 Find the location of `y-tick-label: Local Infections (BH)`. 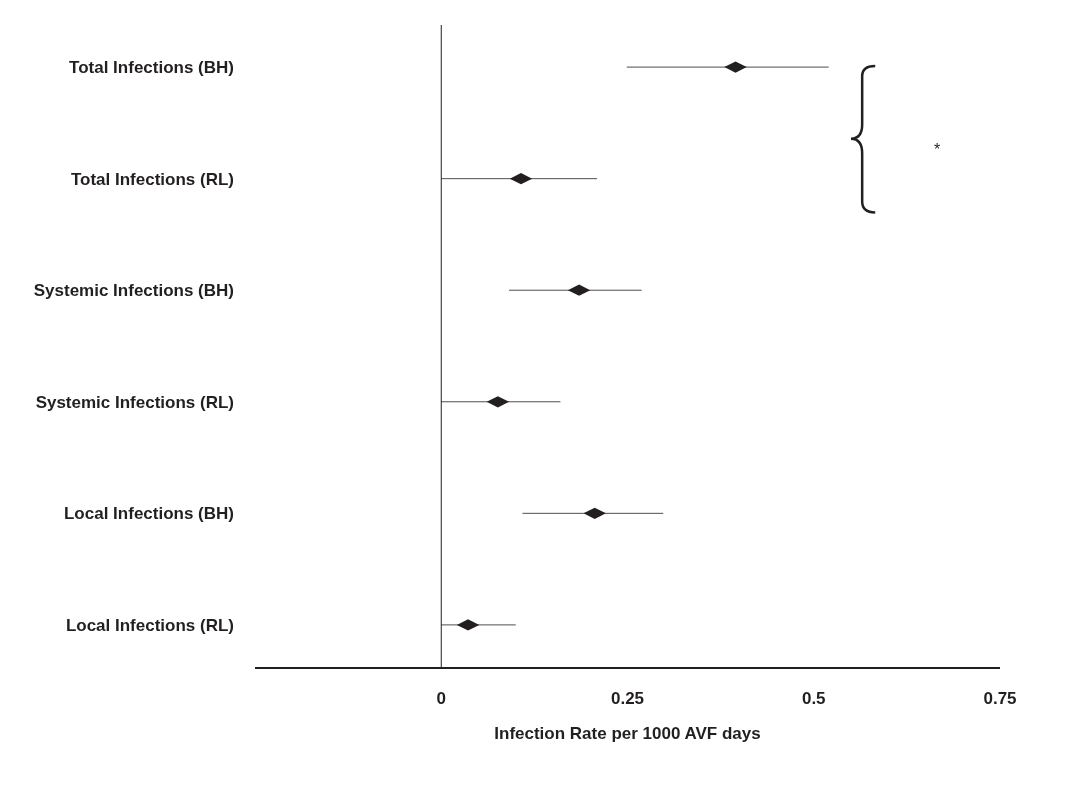

y-tick-label: Local Infections (BH) is located at coordinates (148, 514).